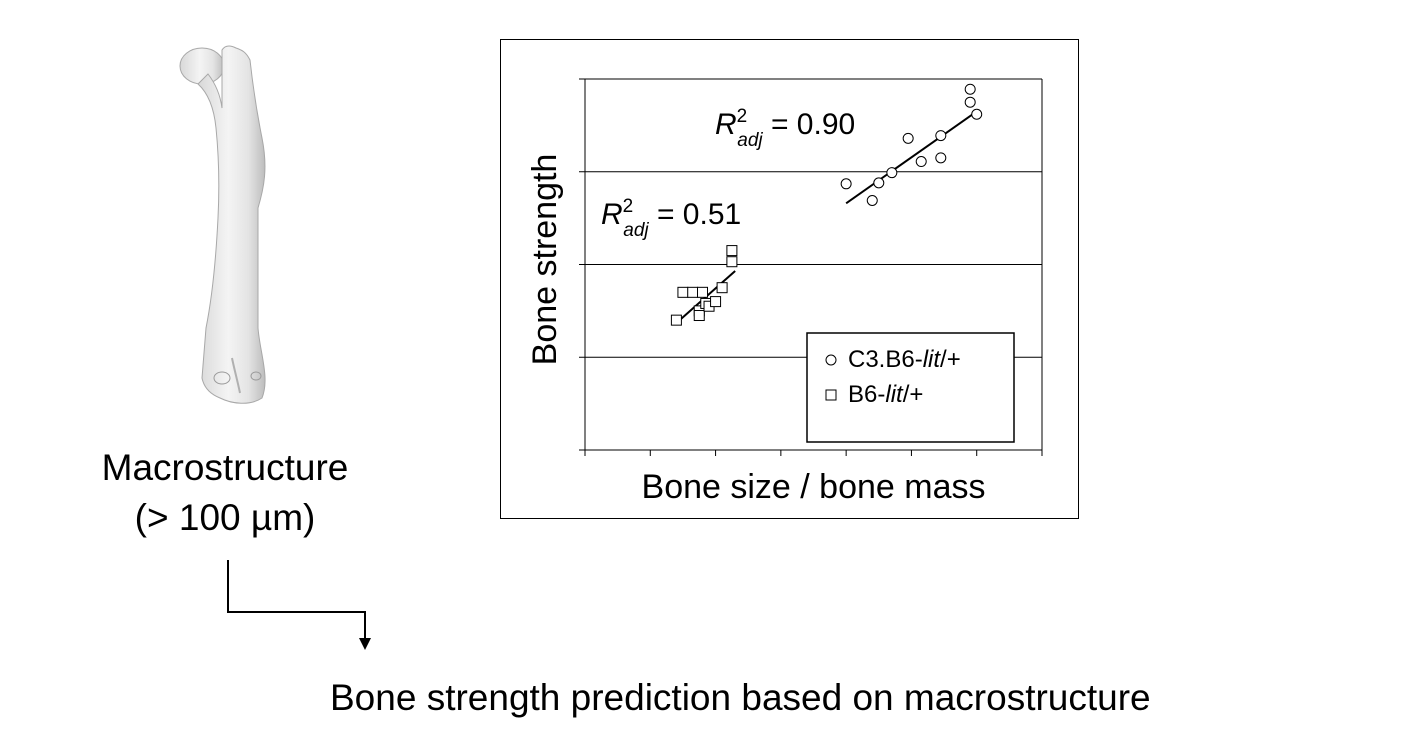  What do you see at coordinates (831, 360) in the screenshot?
I see `legend-marker-c3b6` at bounding box center [831, 360].